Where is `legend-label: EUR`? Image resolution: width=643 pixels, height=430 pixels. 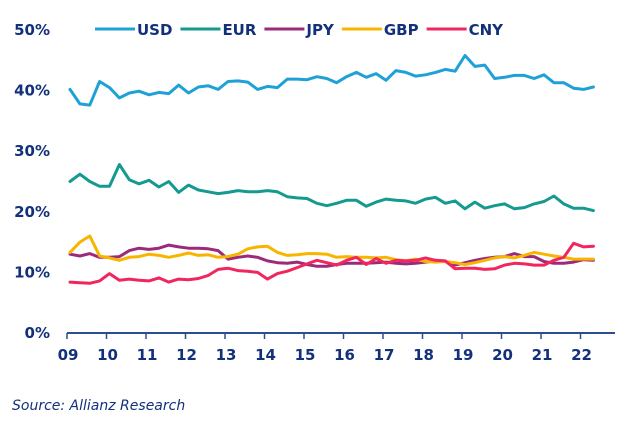
legend-label: EUR is located at coordinates (239, 30).